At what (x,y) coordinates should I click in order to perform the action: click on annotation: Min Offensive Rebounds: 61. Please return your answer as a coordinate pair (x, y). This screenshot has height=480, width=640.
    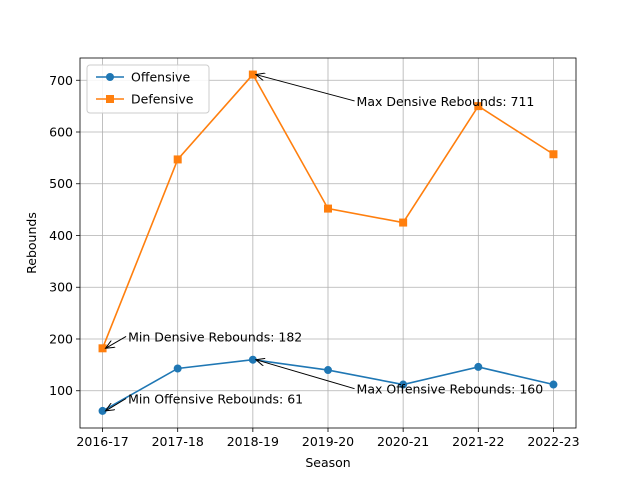
    Looking at the image, I should click on (204, 401).